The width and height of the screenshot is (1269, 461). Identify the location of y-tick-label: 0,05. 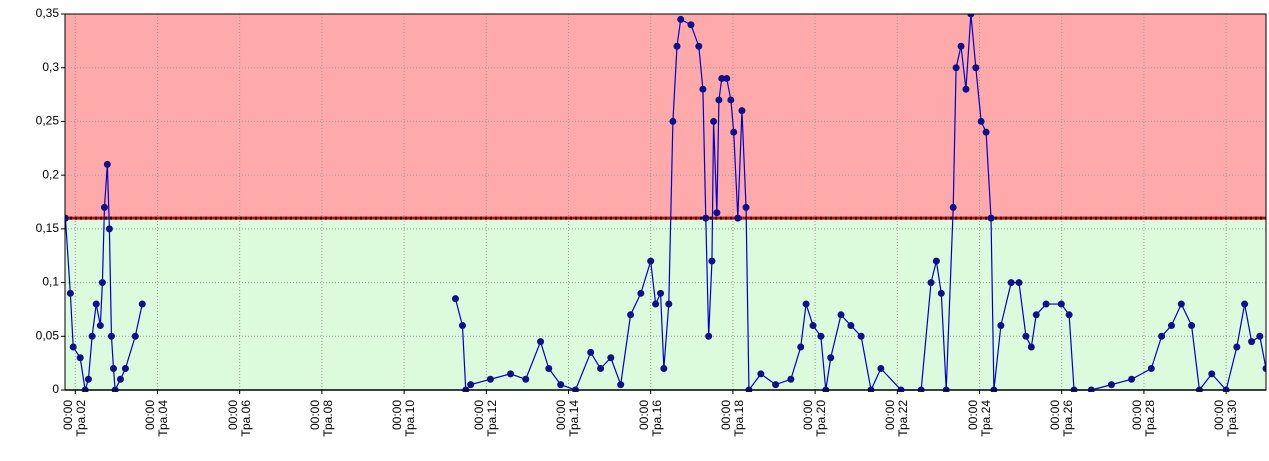
(48, 335).